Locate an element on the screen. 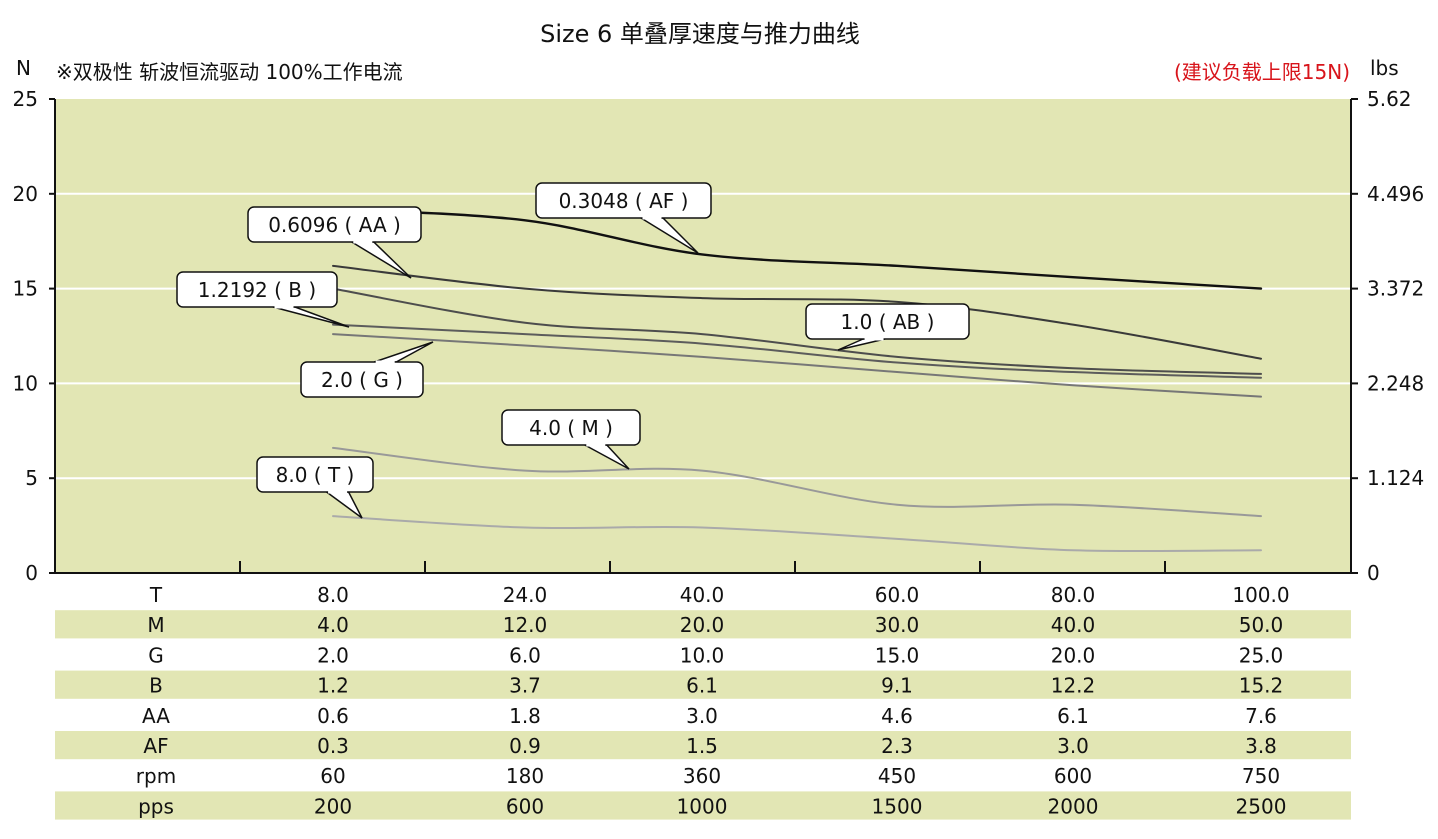  table-cell: 1.5 is located at coordinates (702, 746).